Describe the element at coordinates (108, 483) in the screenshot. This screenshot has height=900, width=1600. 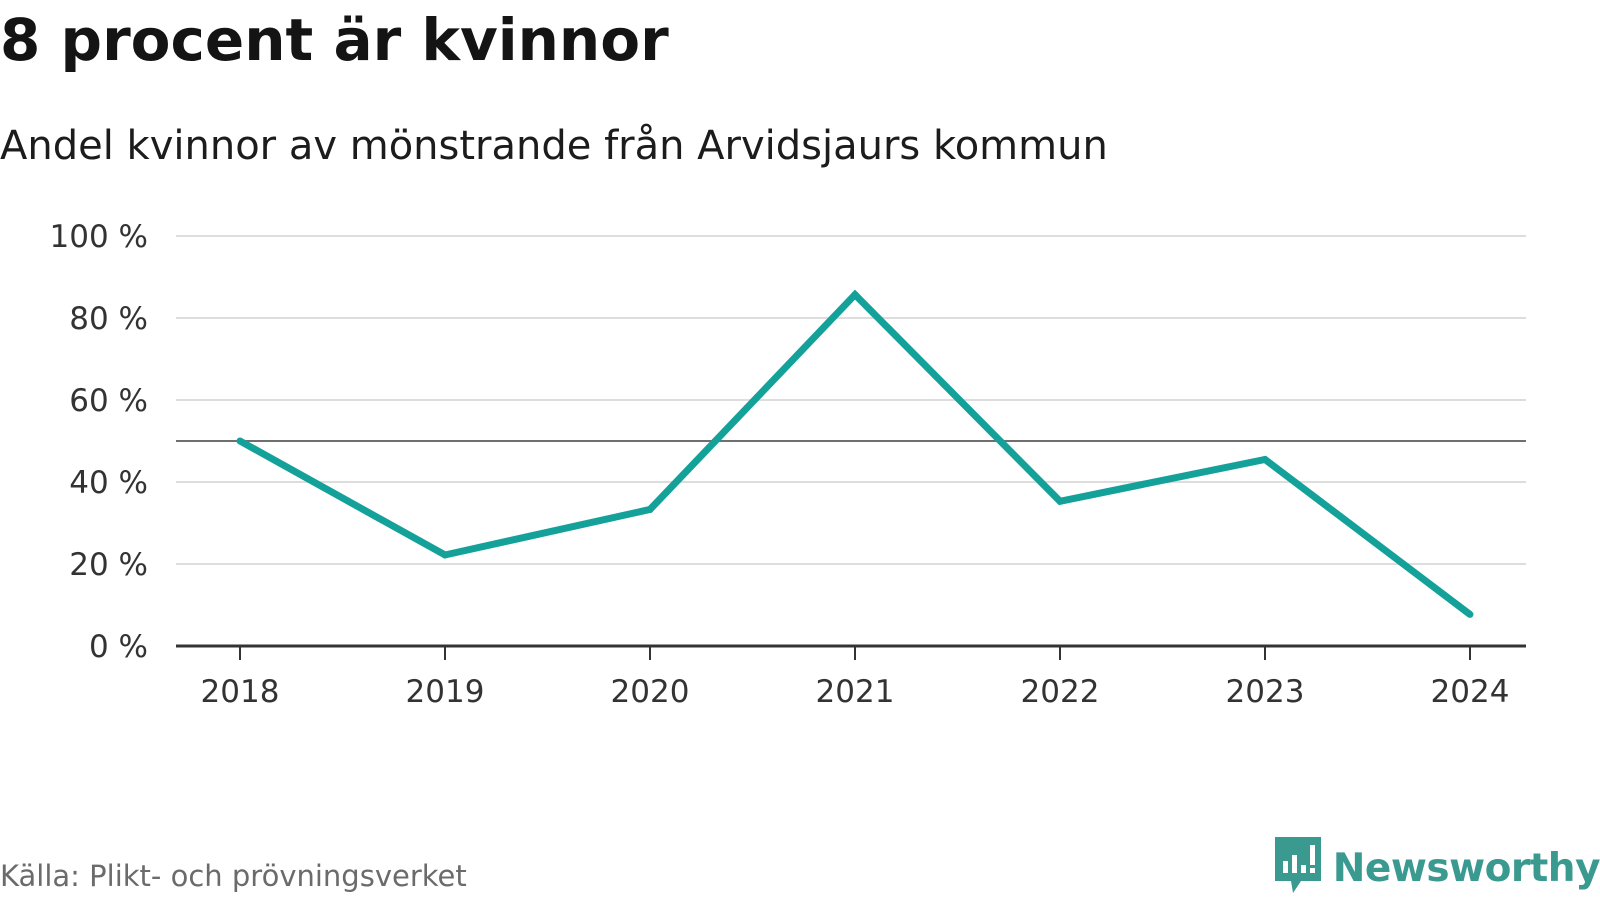
I see `y-tick-label: 40 %` at that location.